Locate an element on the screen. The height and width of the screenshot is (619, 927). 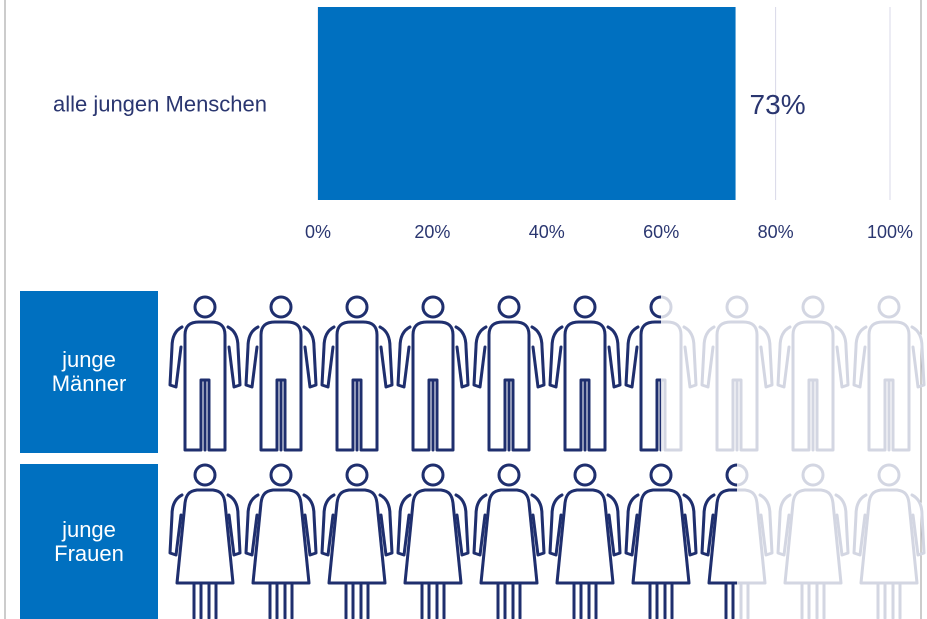
x-tick-label: 0% is located at coordinates (318, 232).